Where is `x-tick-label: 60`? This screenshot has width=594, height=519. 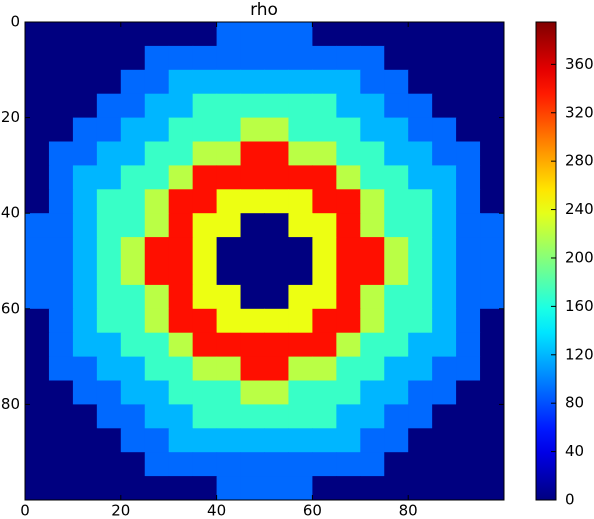 x-tick-label: 60 is located at coordinates (312, 510).